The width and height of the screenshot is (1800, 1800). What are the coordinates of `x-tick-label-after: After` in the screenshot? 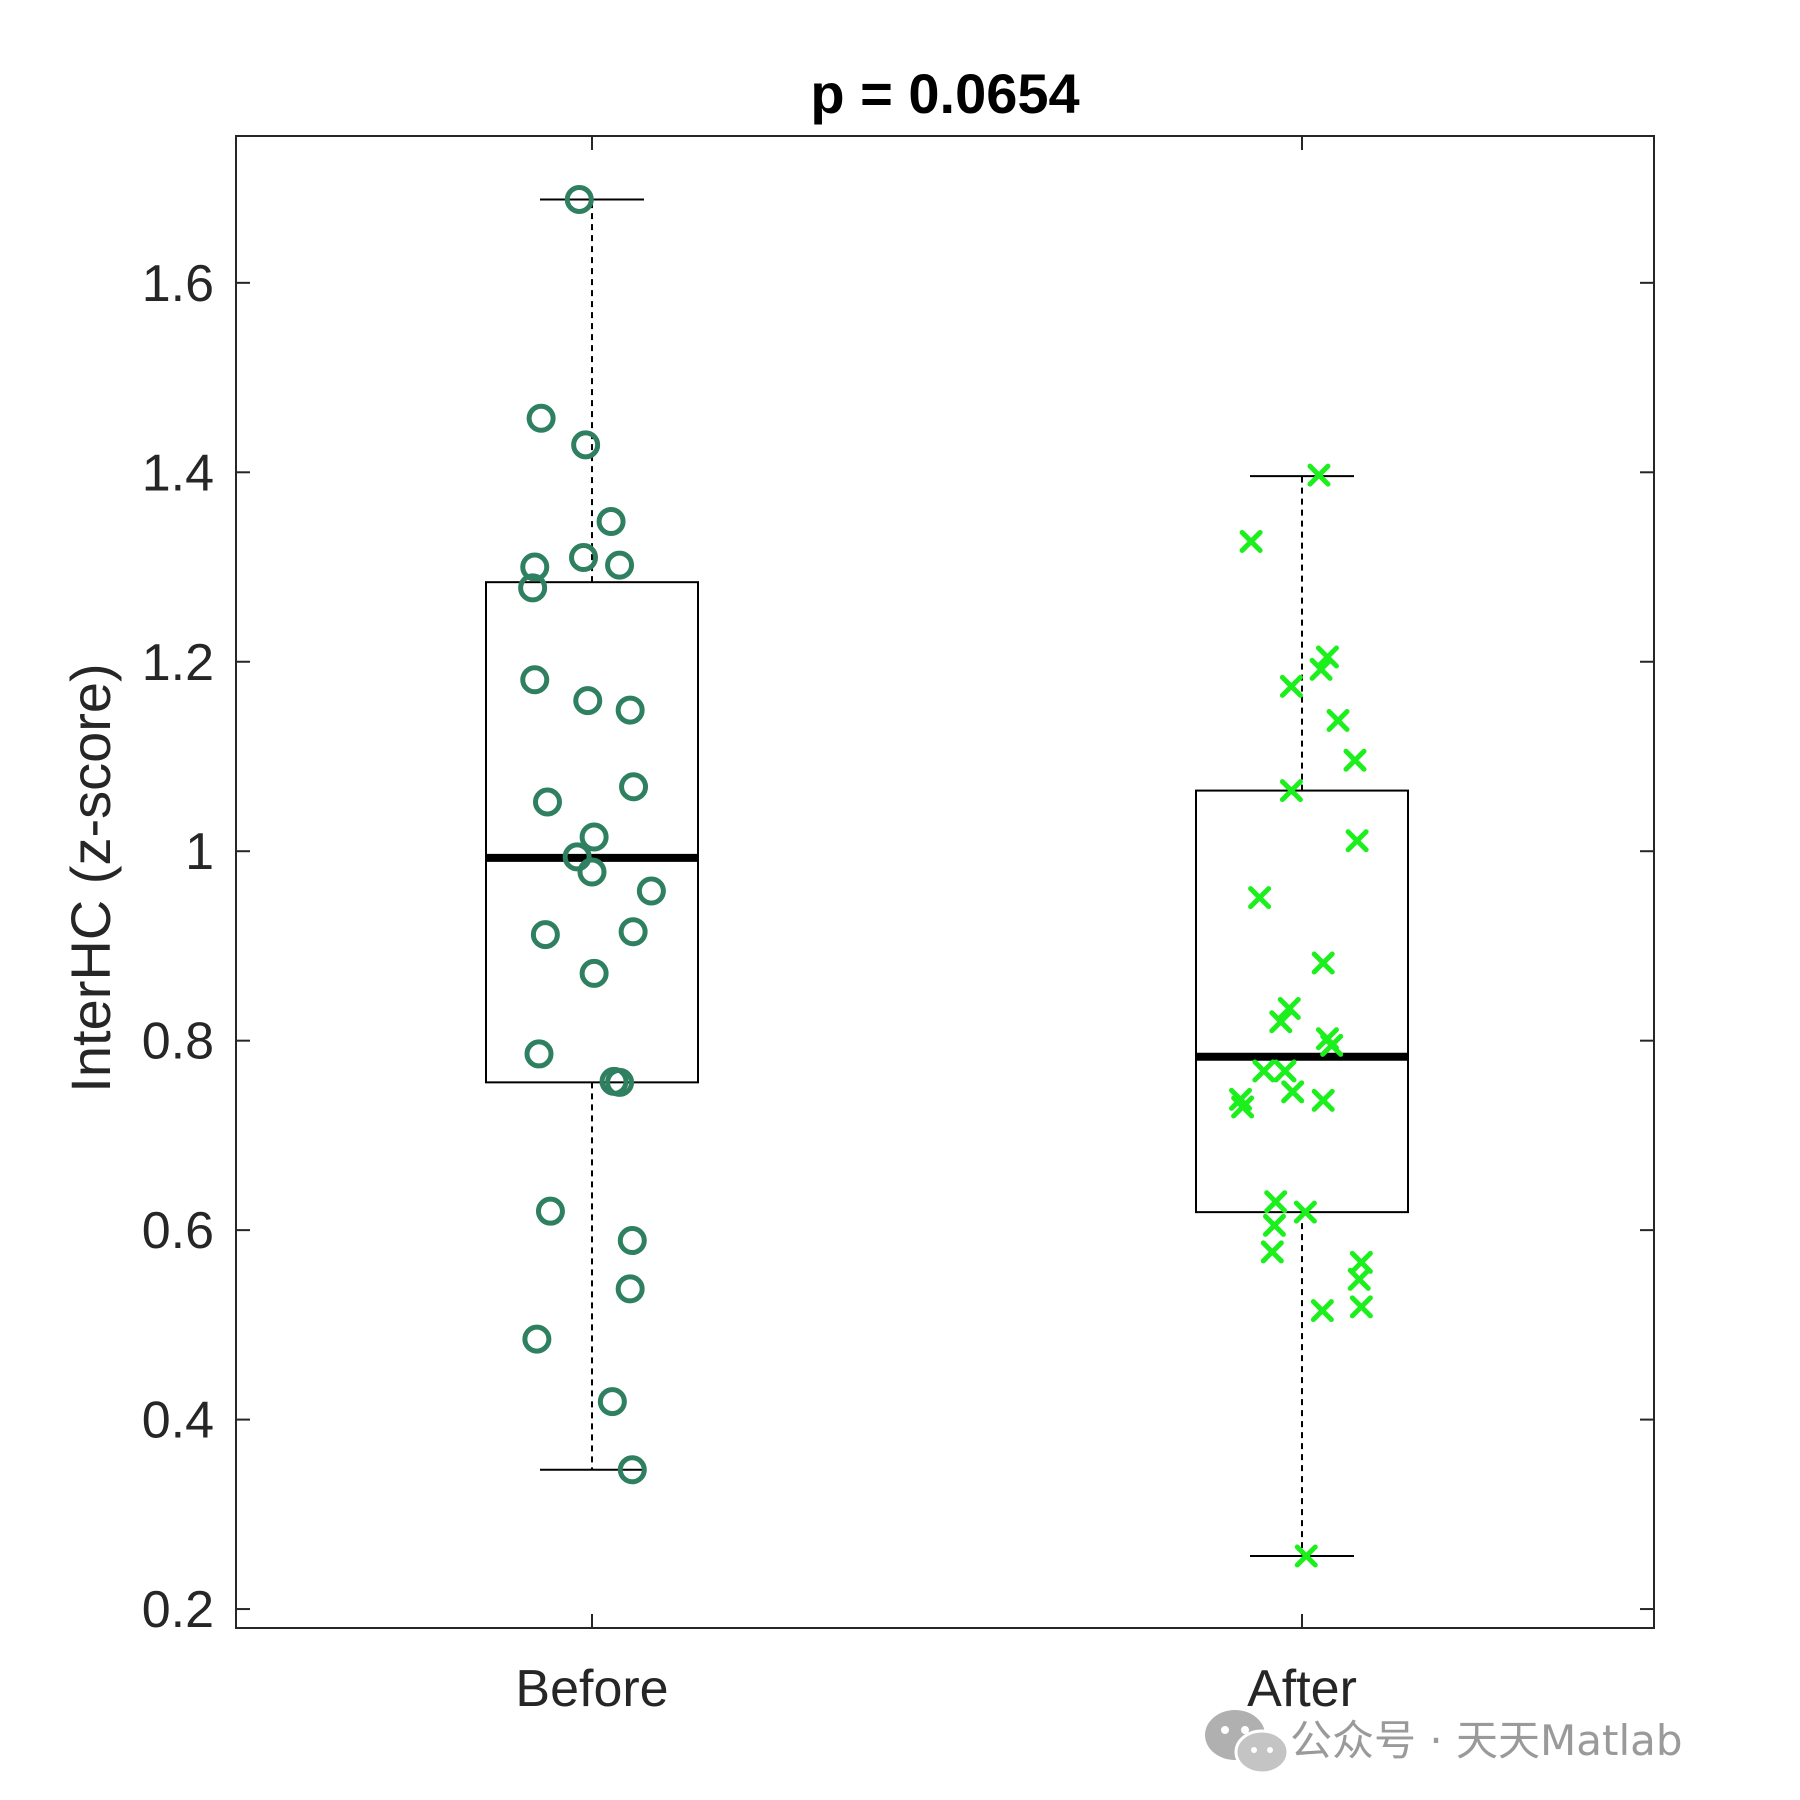 It's located at (1302, 1689).